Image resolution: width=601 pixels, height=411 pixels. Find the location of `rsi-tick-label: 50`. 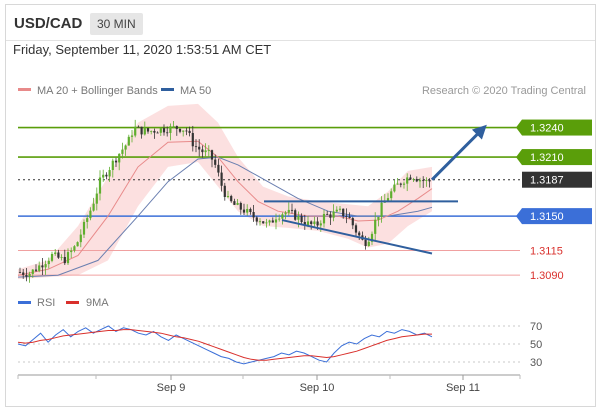

rsi-tick-label: 50 is located at coordinates (536, 345).